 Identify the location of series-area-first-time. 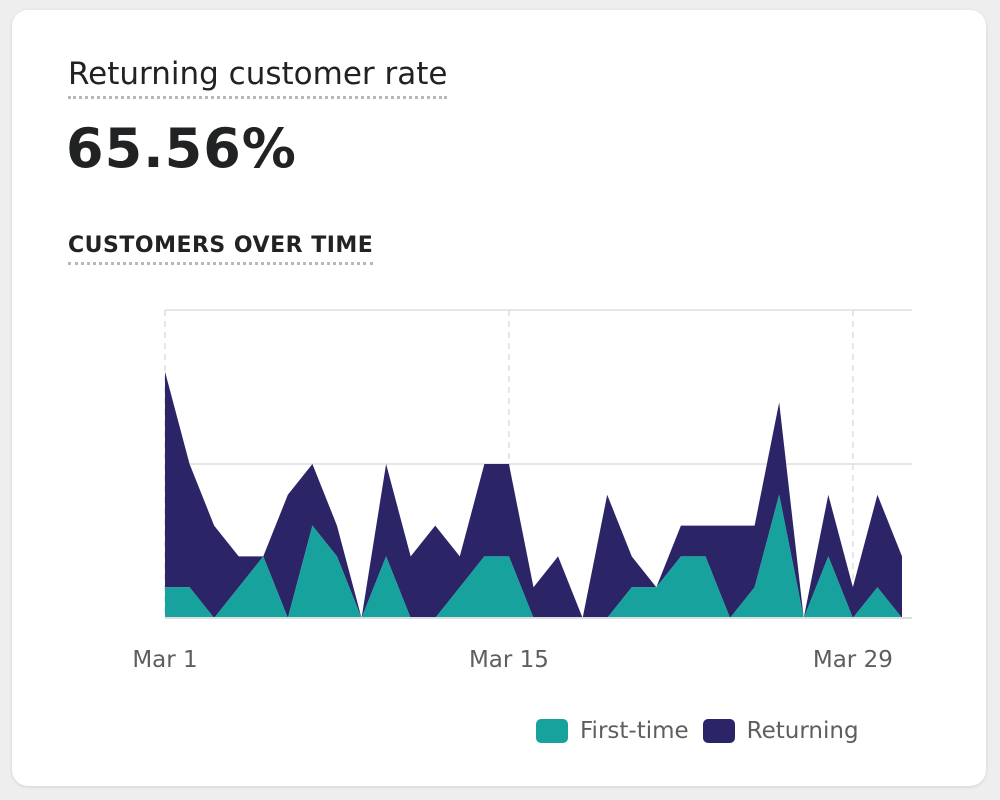
(533, 556).